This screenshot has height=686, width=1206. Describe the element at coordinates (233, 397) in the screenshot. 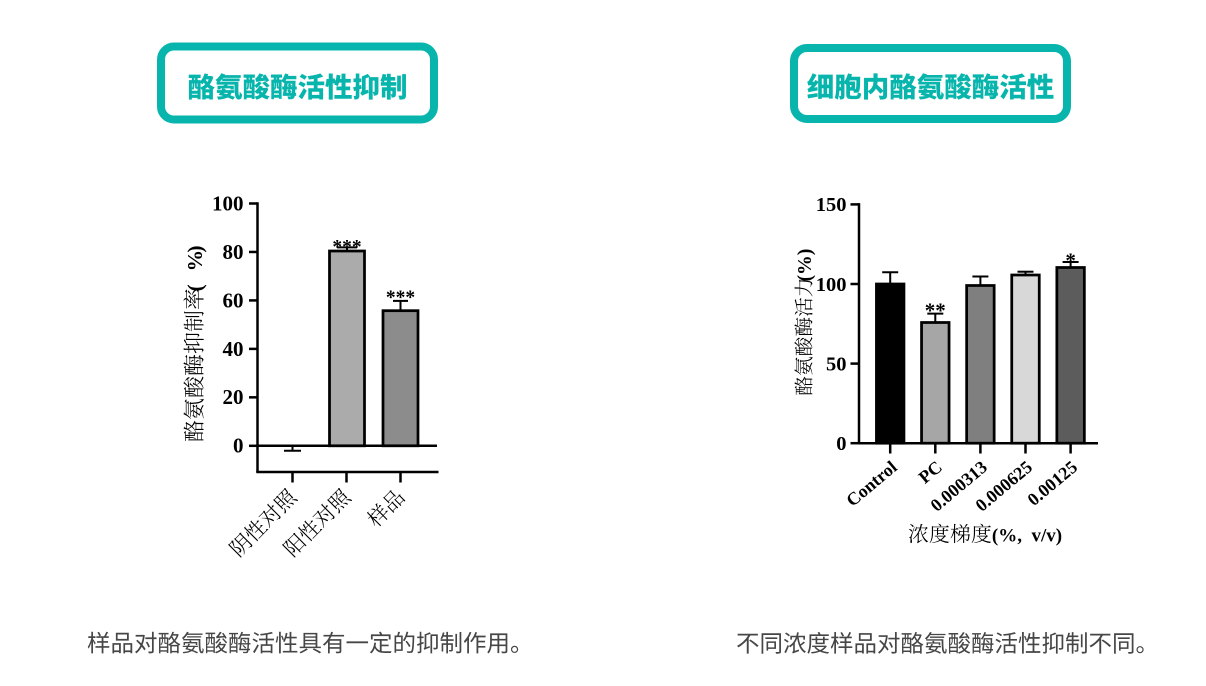

I see `svg-text: 20` at that location.